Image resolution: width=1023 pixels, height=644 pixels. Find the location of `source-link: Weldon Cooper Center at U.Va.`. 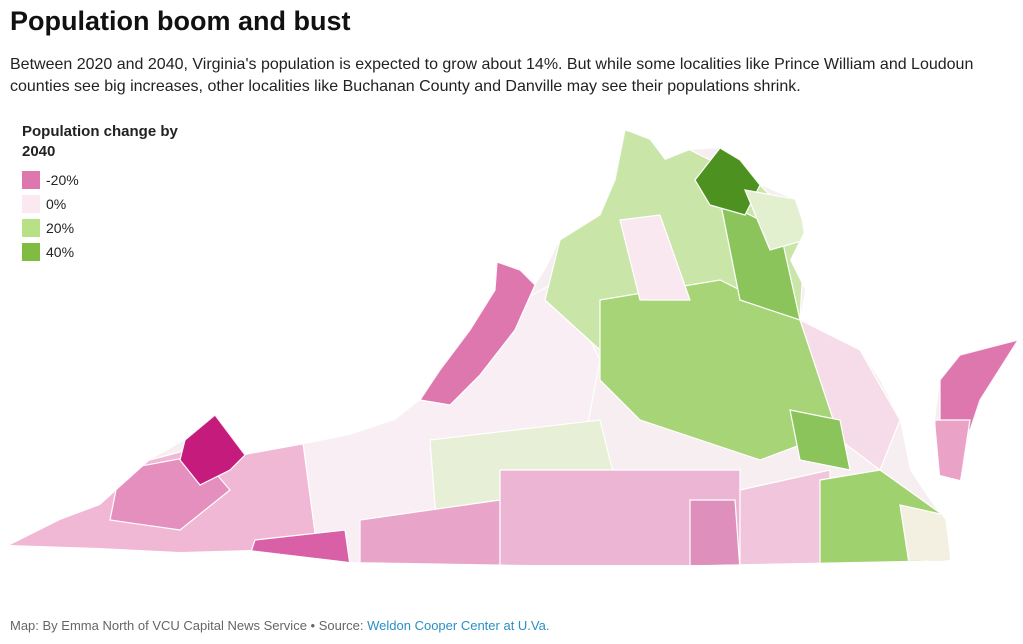

source-link: Weldon Cooper Center at U.Va. is located at coordinates (458, 625).